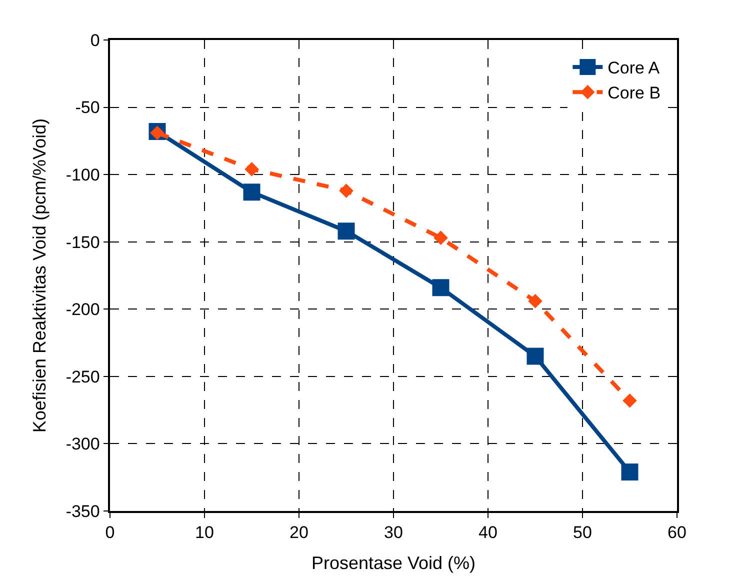 The height and width of the screenshot is (581, 747). Describe the element at coordinates (299, 532) in the screenshot. I see `x-tick-label: 20` at that location.